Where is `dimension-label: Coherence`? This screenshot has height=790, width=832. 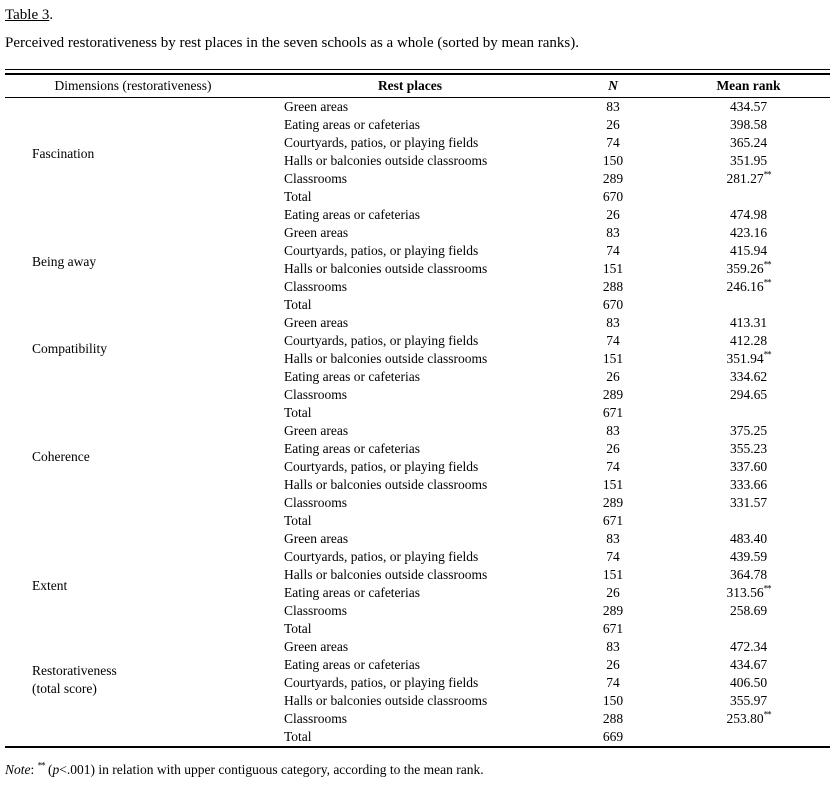 dimension-label: Coherence is located at coordinates (61, 456).